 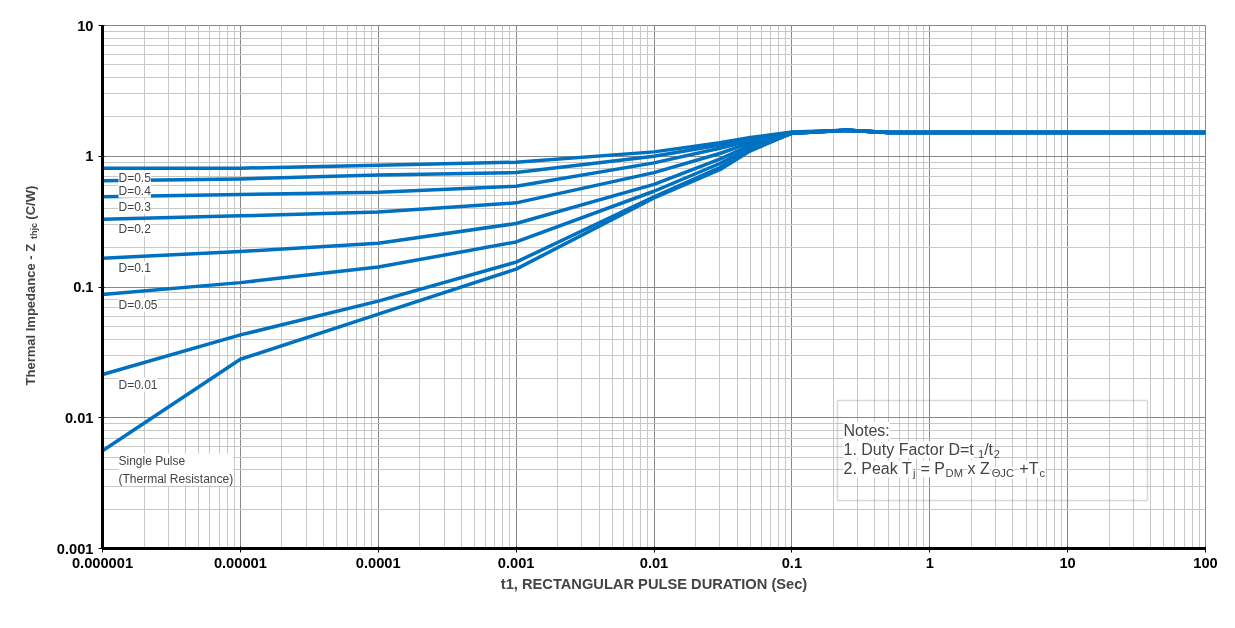 What do you see at coordinates (138, 384) in the screenshot?
I see `series-label: D=0.01` at bounding box center [138, 384].